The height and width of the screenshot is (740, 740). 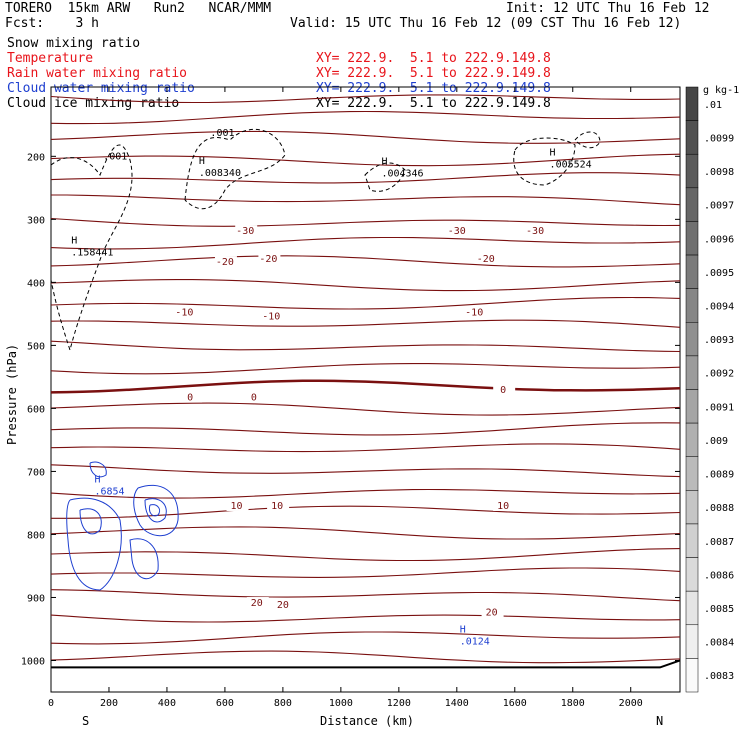 What do you see at coordinates (659, 721) in the screenshot?
I see `north-label: N` at bounding box center [659, 721].